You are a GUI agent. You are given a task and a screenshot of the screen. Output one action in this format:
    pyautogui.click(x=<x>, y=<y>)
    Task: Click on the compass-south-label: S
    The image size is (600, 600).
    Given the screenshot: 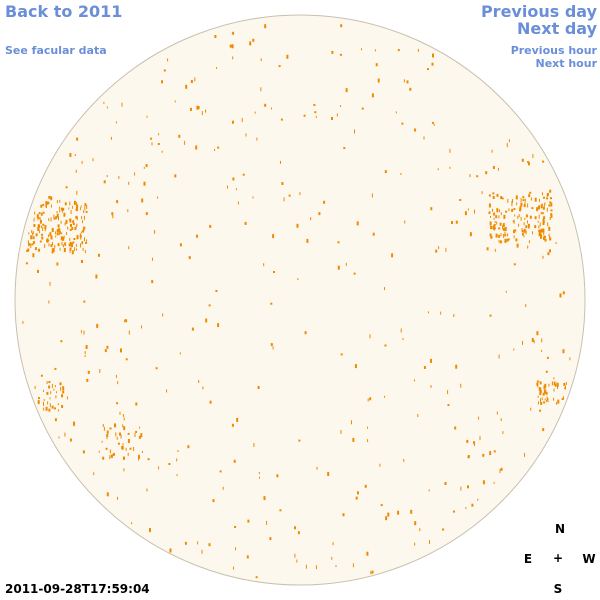 What is the action you would take?
    pyautogui.click(x=558, y=589)
    